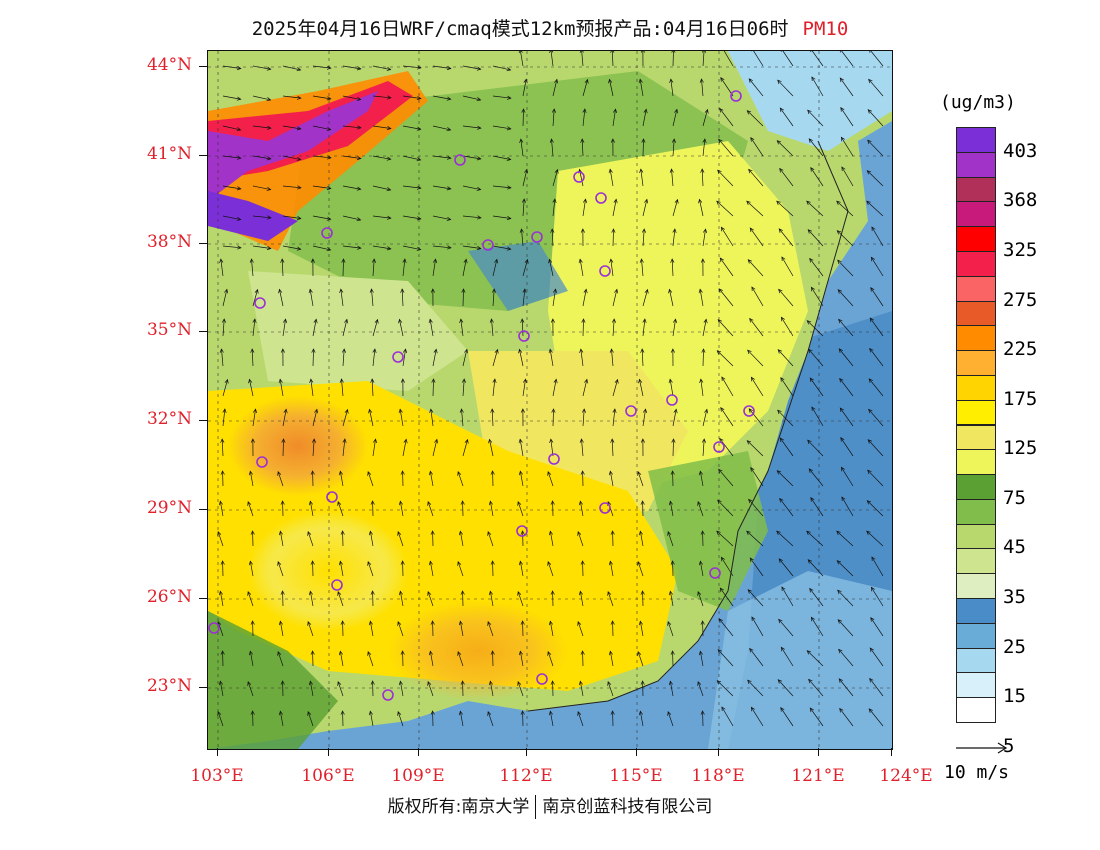 The width and height of the screenshot is (1100, 850). I want to click on colorbar-label: 225, so click(1020, 349).